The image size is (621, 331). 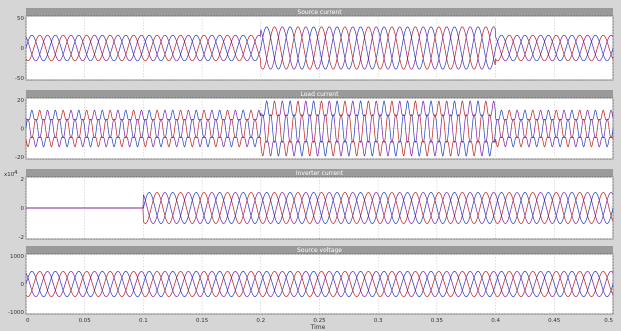 What do you see at coordinates (608, 321) in the screenshot?
I see `x-tick-label: 0.5` at bounding box center [608, 321].